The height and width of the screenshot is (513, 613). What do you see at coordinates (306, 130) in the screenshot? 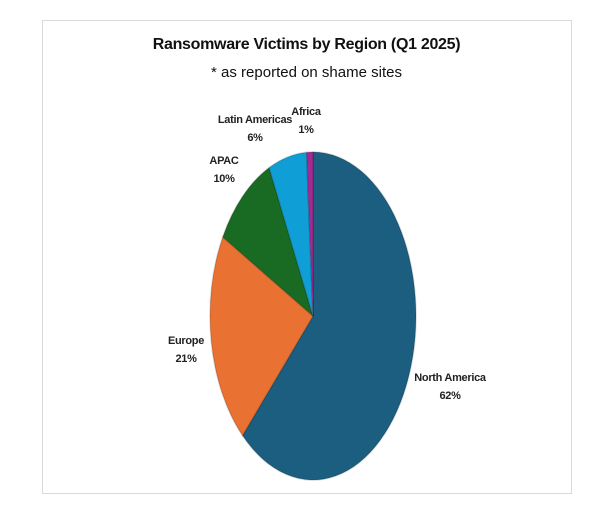
I see `label-value: 1%` at bounding box center [306, 130].